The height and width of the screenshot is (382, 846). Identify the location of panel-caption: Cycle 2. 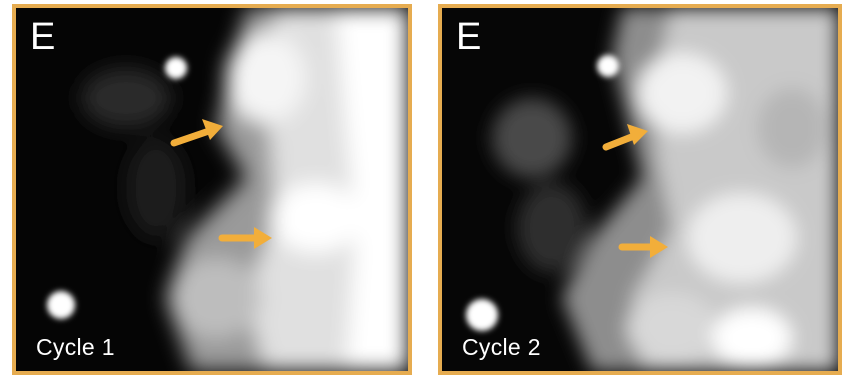
(501, 347).